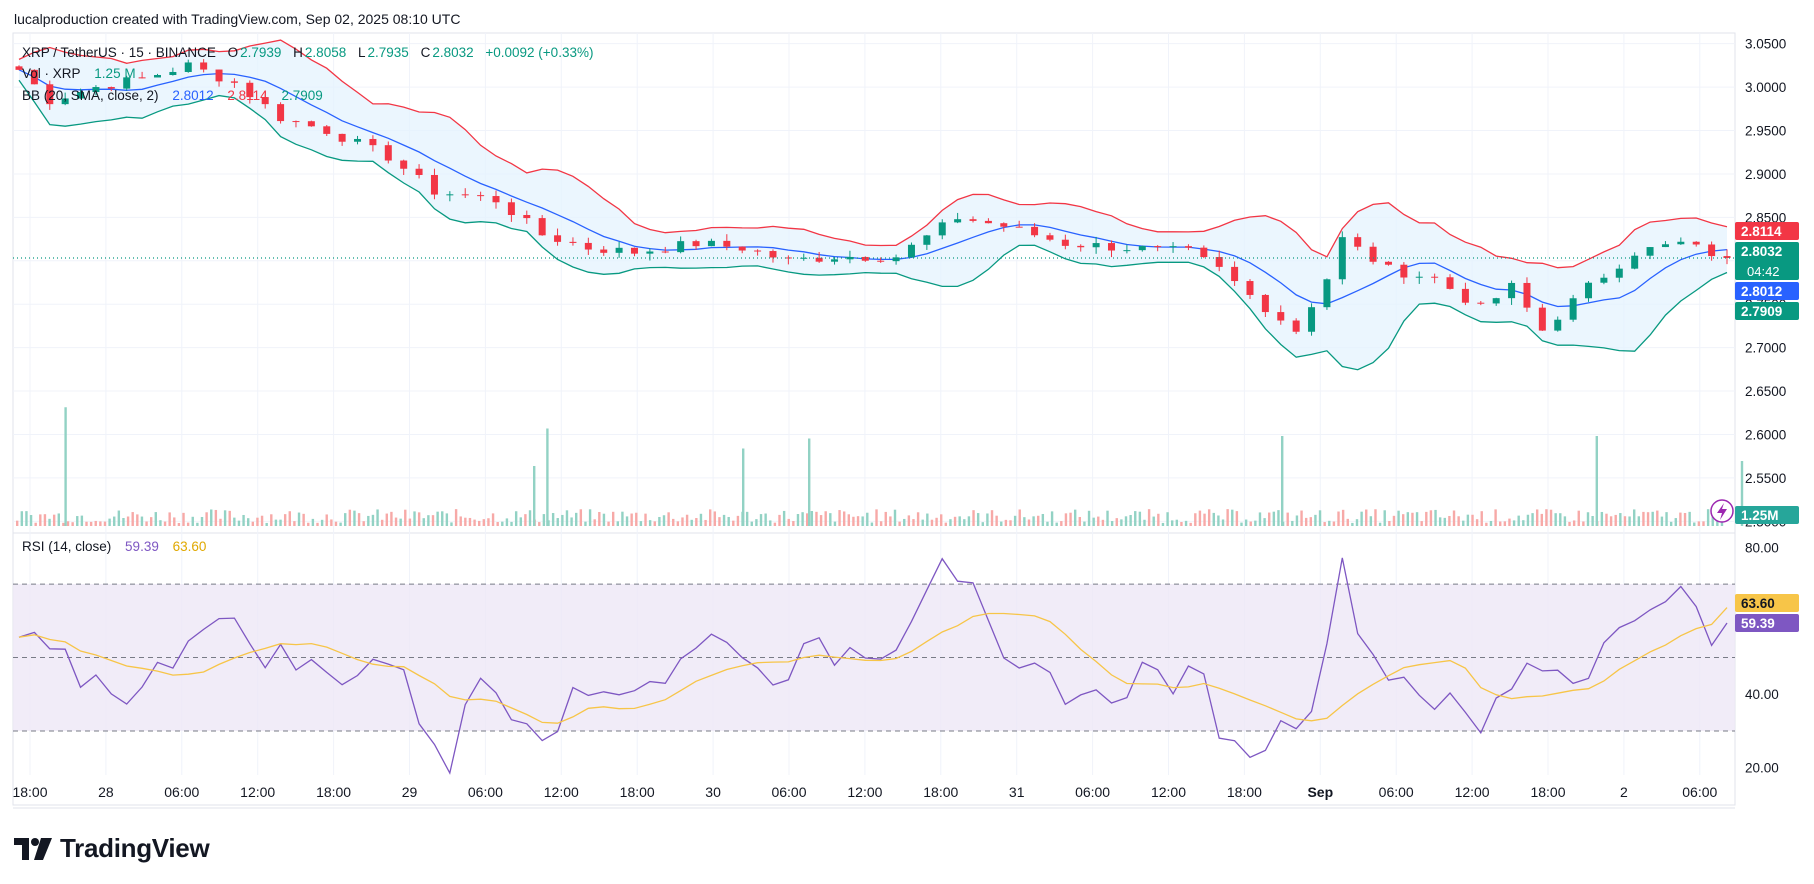 The width and height of the screenshot is (1814, 884). I want to click on tradingview-logo: TradingView, so click(112, 848).